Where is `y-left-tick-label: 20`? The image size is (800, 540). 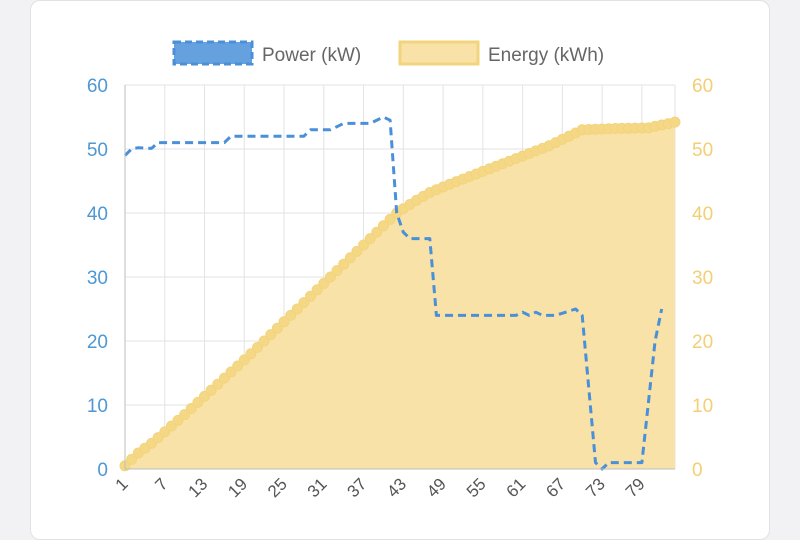
y-left-tick-label: 20 is located at coordinates (97, 342).